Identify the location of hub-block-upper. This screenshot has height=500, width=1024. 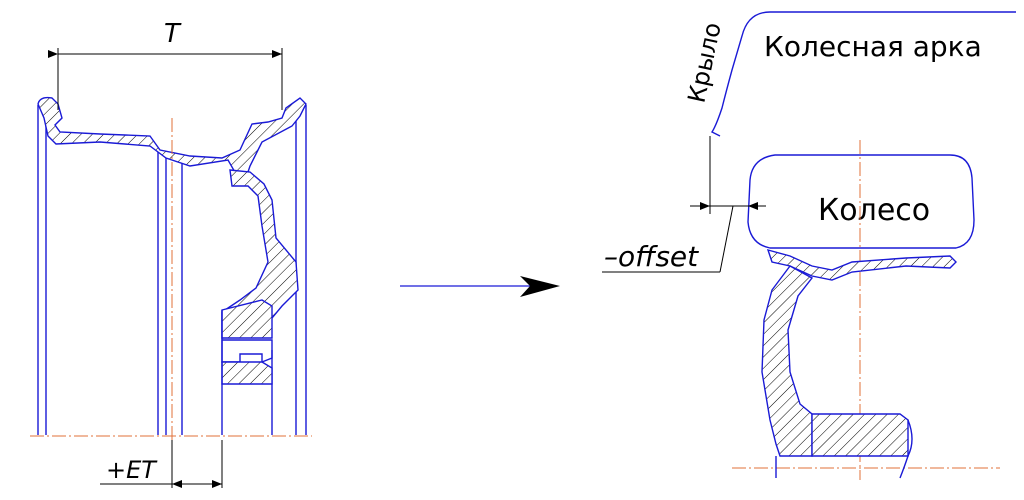
(247, 319).